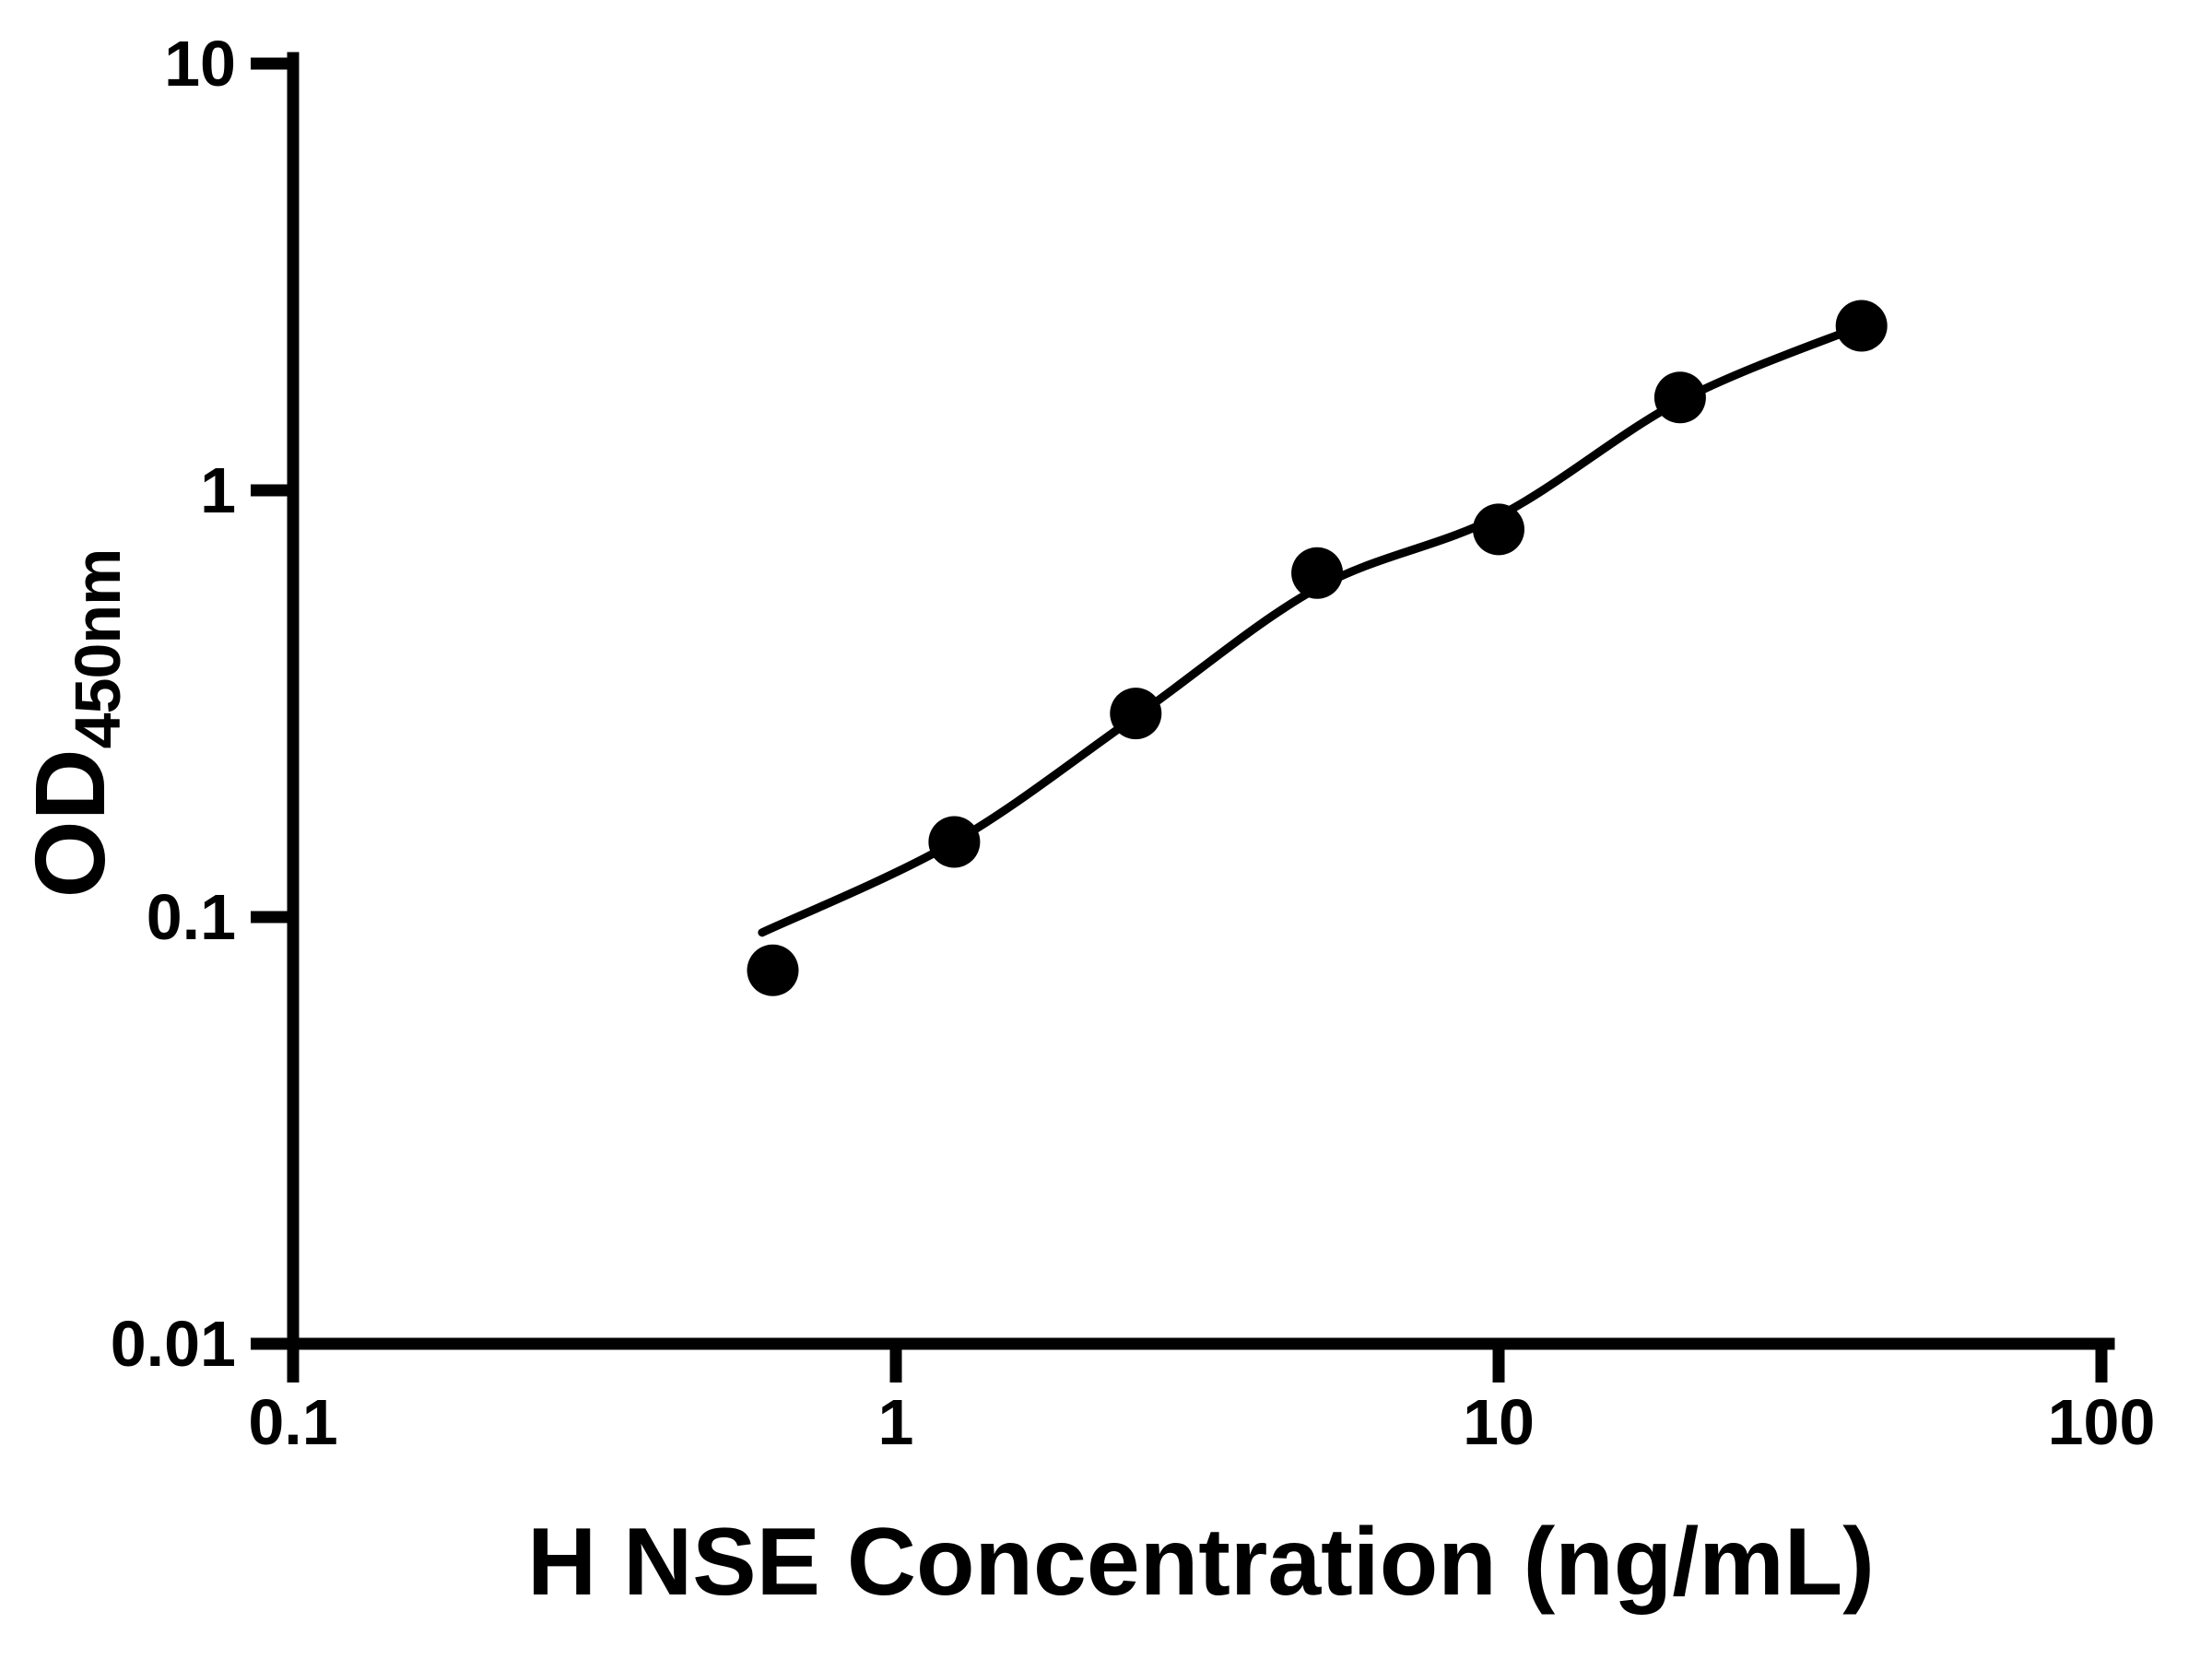 The height and width of the screenshot is (1659, 2212). I want to click on y-axis-title-main: OD, so click(69, 823).